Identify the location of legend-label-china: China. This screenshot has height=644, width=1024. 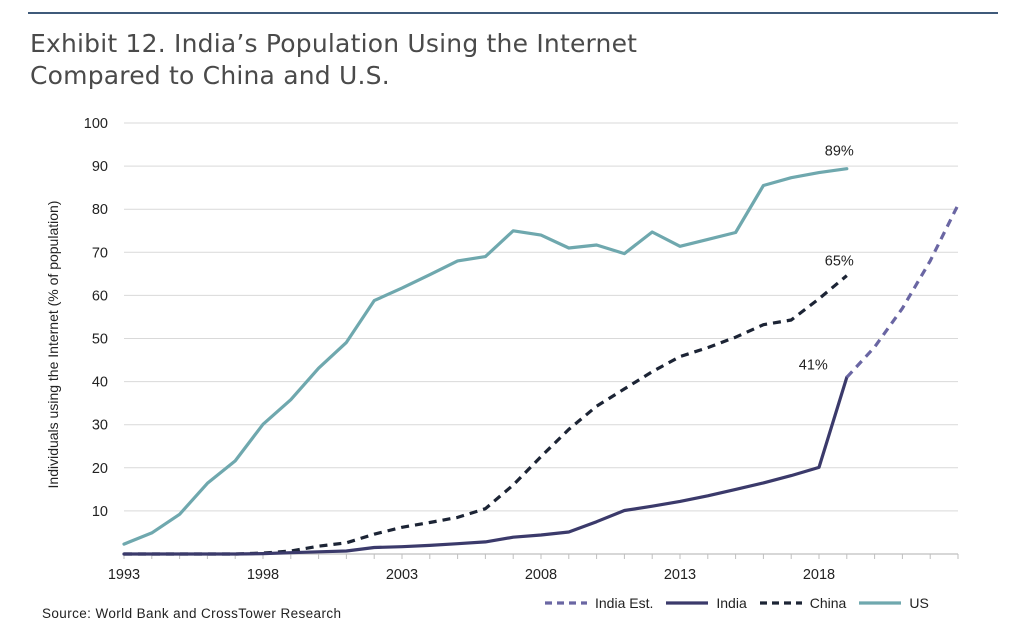
(828, 603).